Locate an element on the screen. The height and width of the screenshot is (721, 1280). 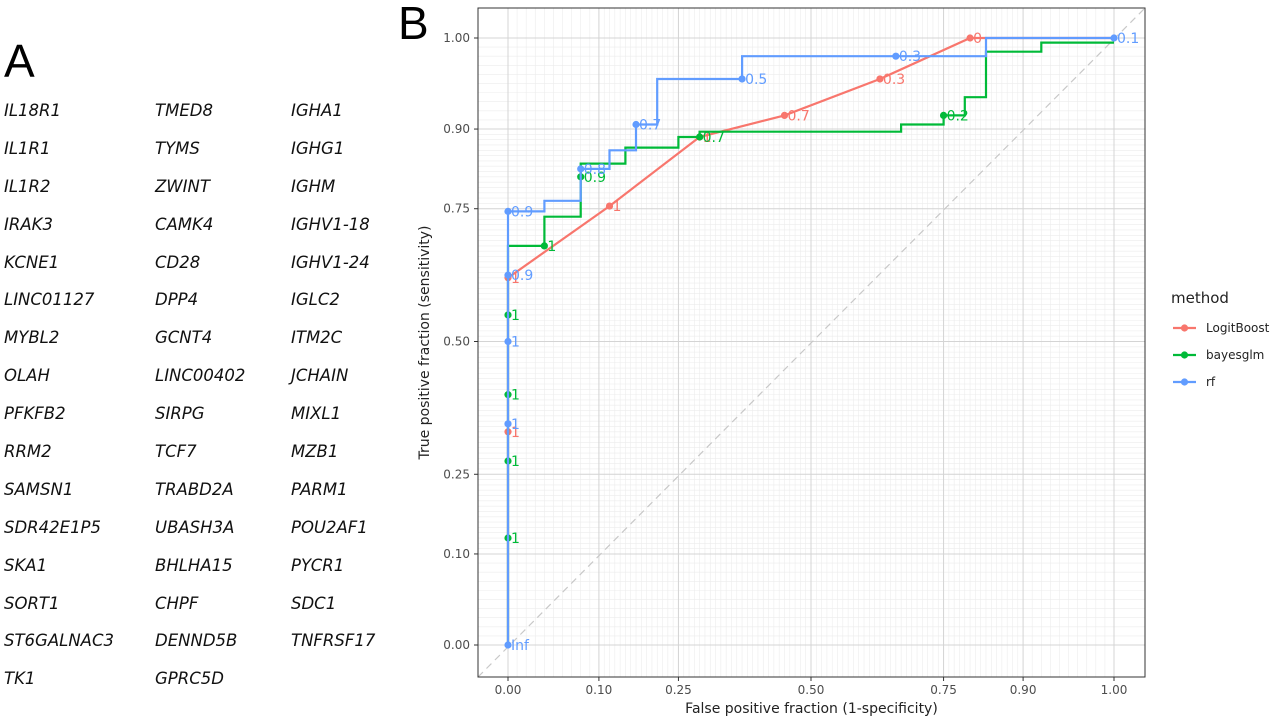
x-axis-ticks: 0.00 0.10 0.25 0.50 0.75 0.90 1.00 is located at coordinates (811, 687).